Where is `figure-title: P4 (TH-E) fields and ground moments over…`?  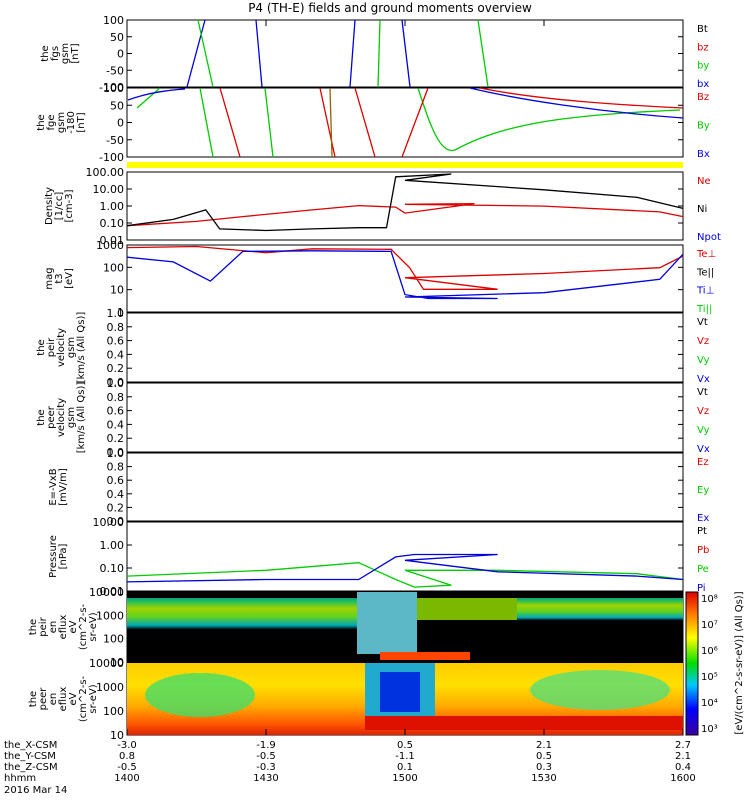 figure-title: P4 (TH-E) fields and ground moments over… is located at coordinates (390, 8).